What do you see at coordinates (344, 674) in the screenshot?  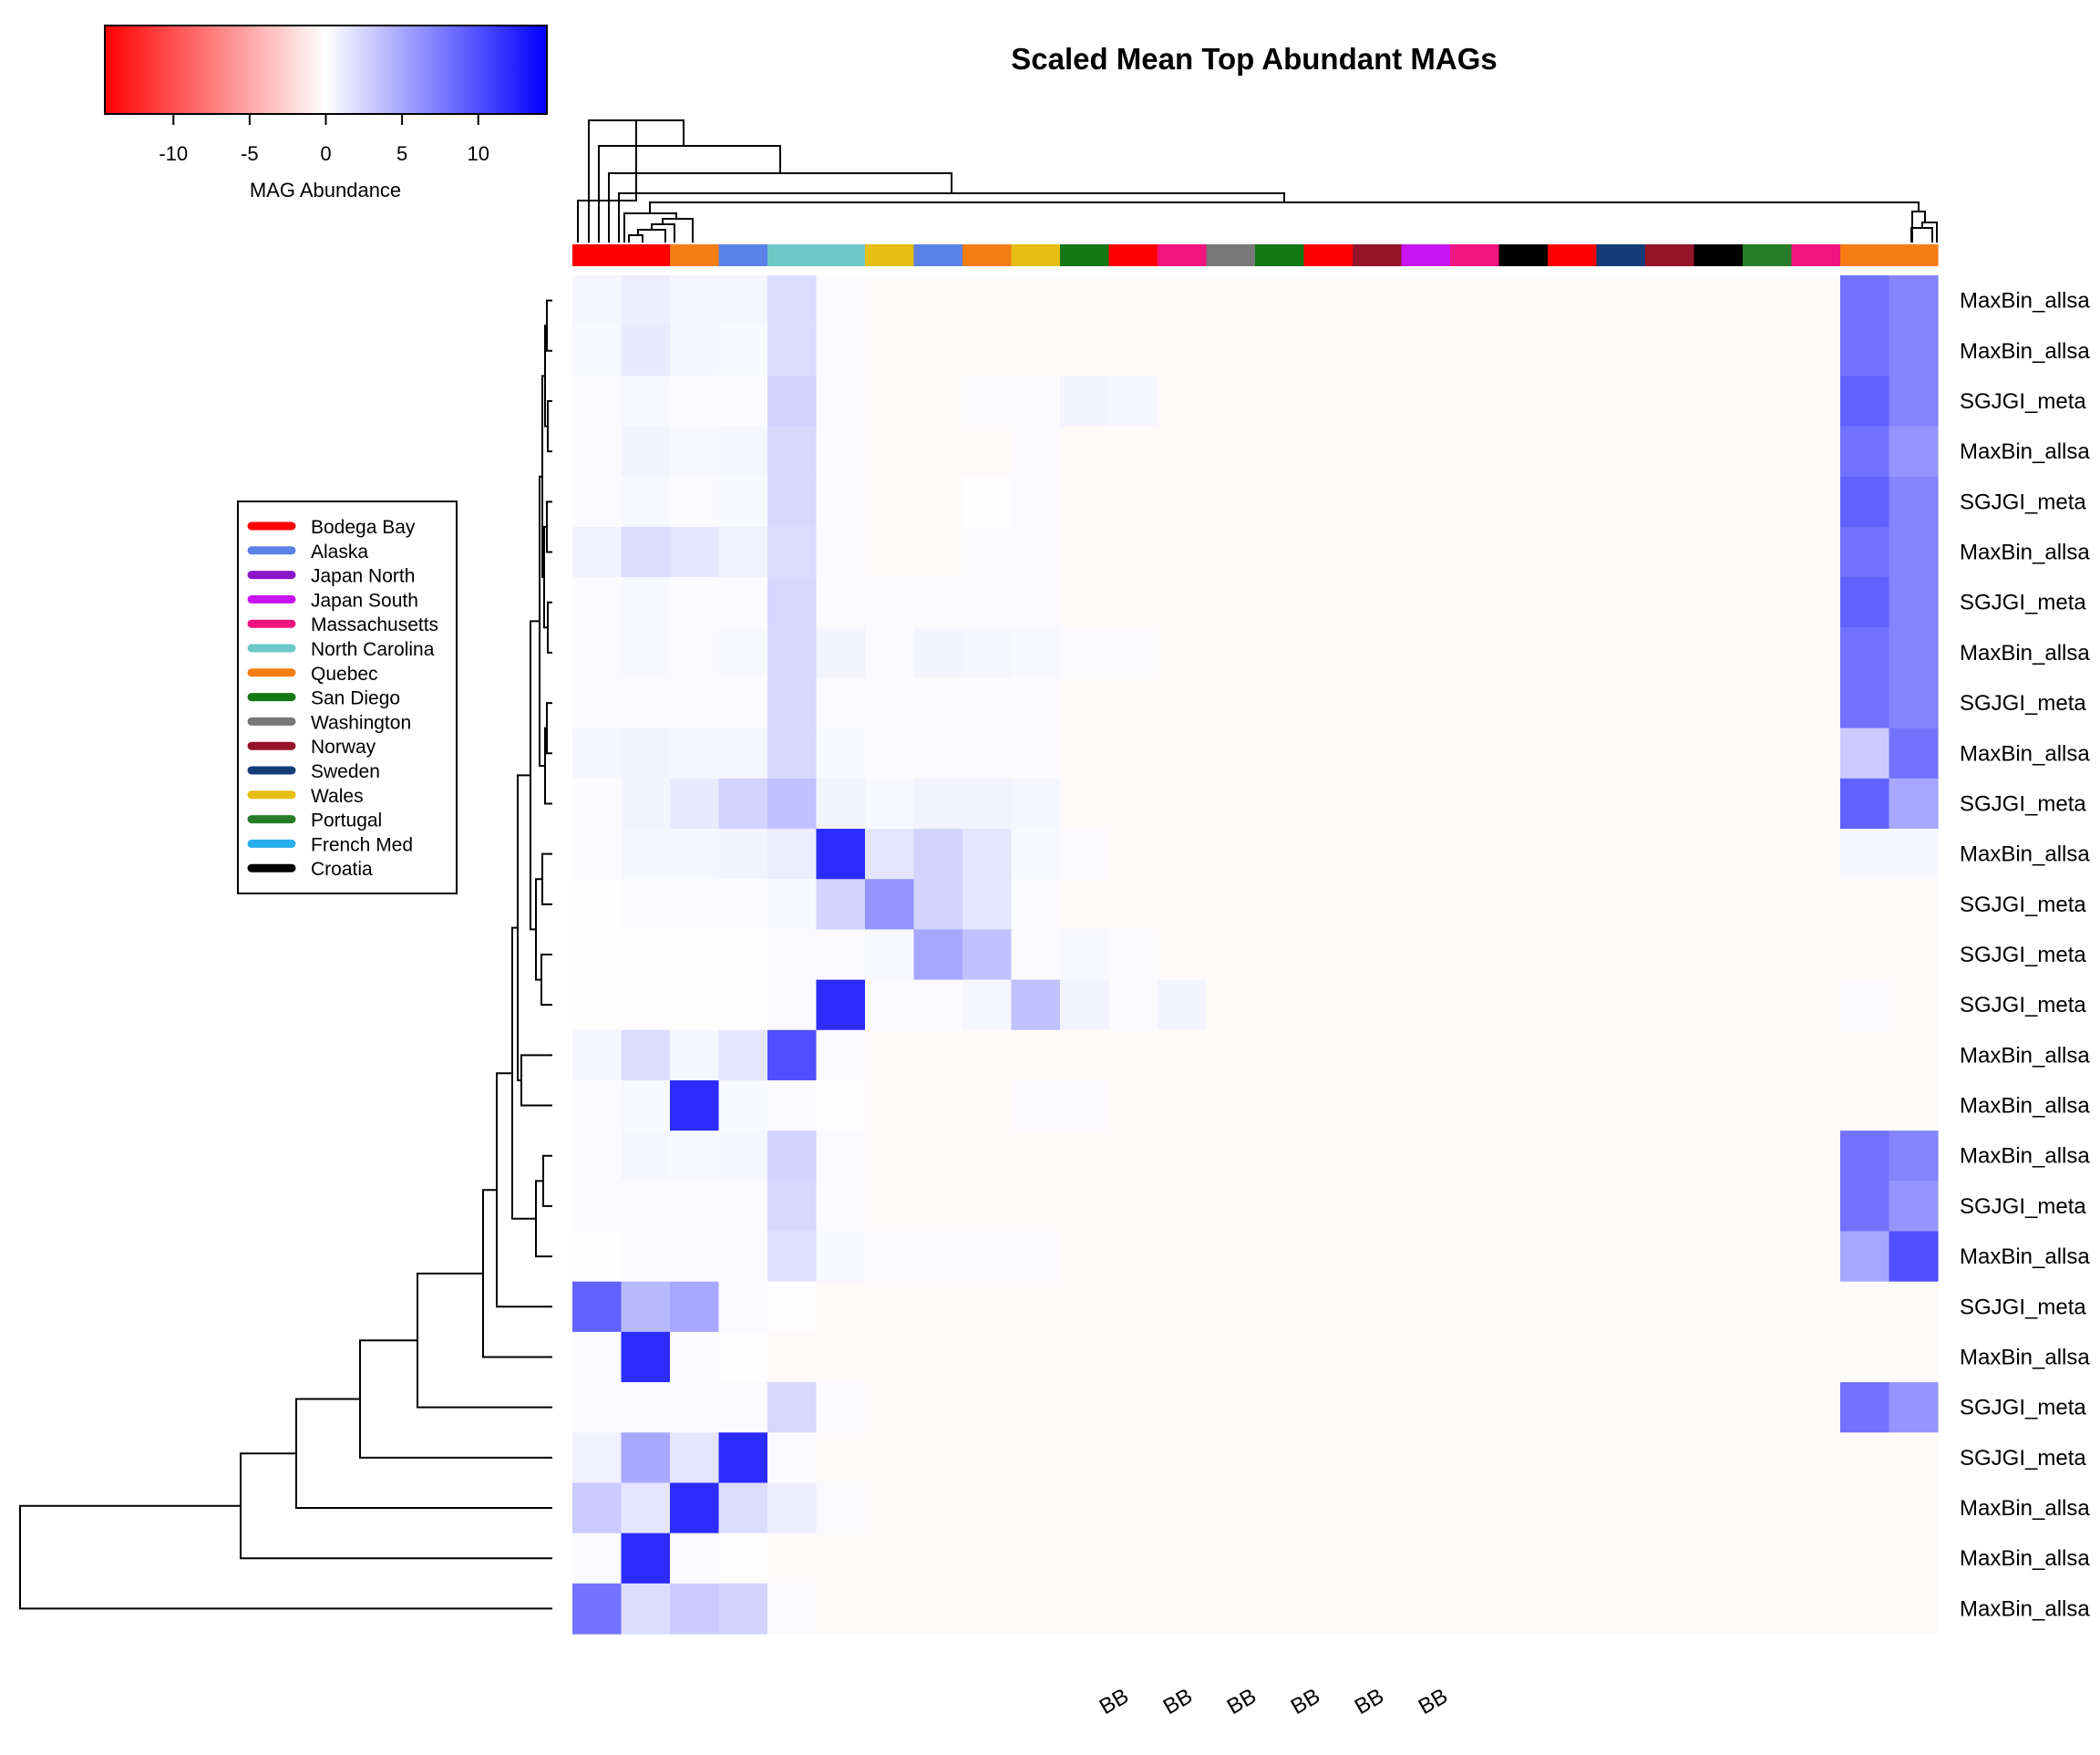 I see `legend-label: Quebec` at bounding box center [344, 674].